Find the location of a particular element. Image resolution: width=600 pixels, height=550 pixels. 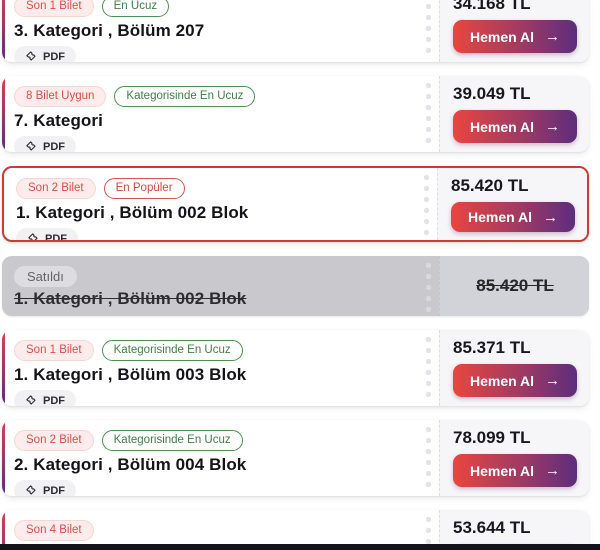

ticket-price: 78.099 TL is located at coordinates (492, 437).